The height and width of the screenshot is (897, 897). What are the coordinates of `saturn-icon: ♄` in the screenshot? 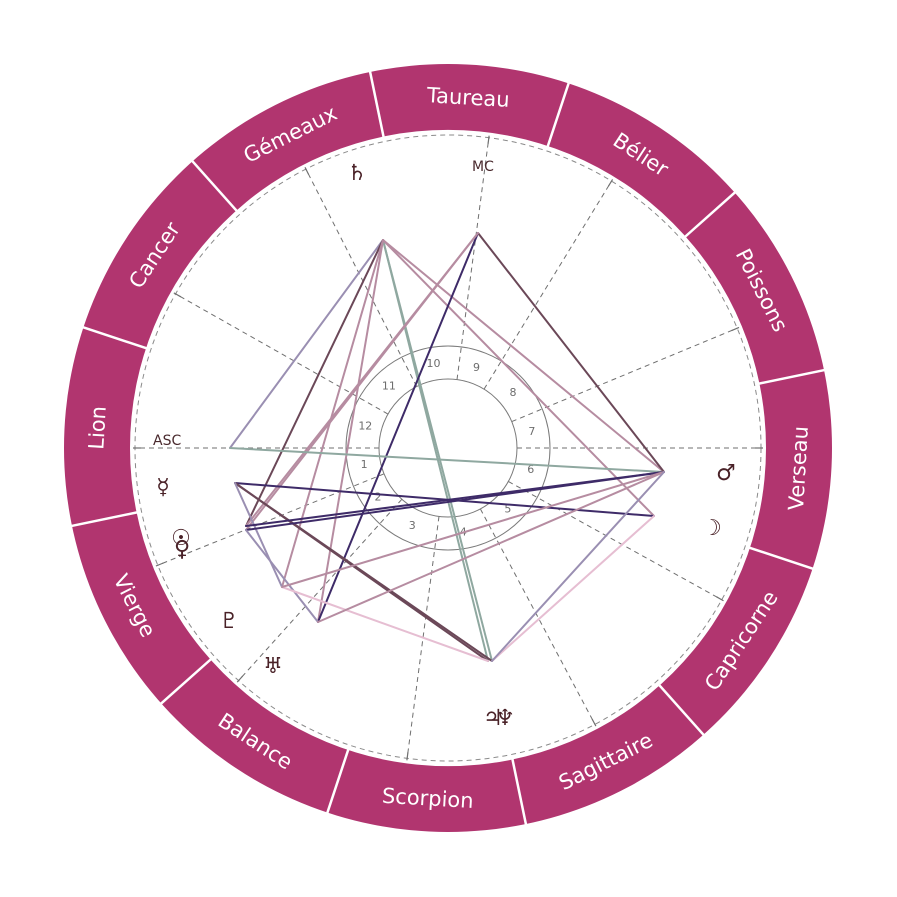 It's located at (357, 173).